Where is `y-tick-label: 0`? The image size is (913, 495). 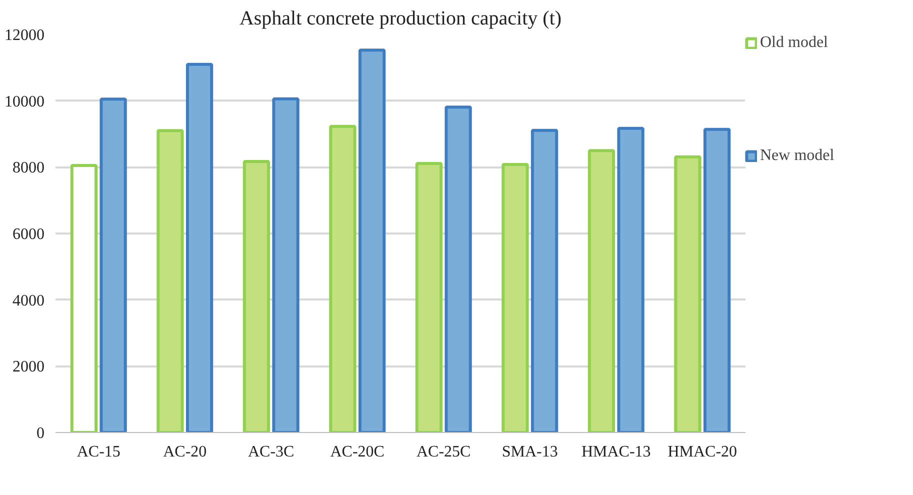
y-tick-label: 0 is located at coordinates (40, 433).